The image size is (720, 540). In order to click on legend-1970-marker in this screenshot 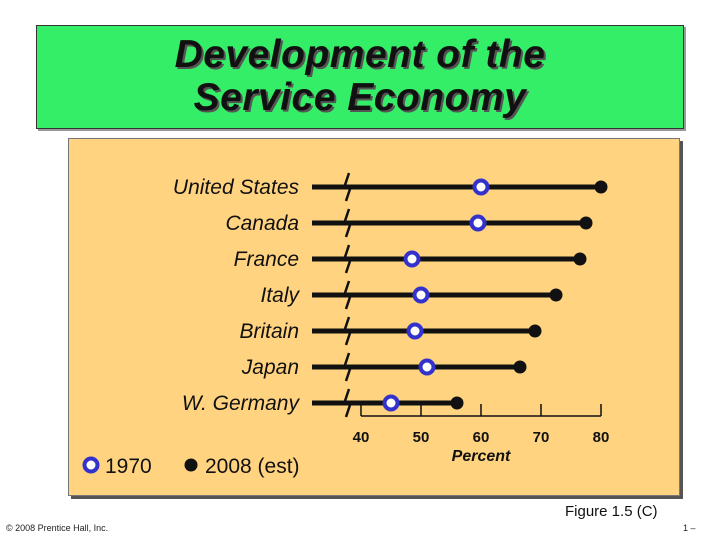, I will do `click(91, 465)`.